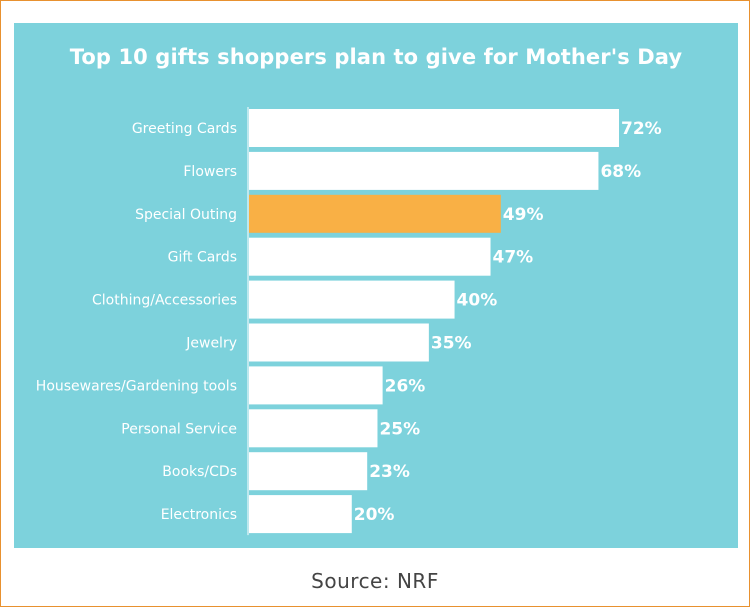 Image resolution: width=750 pixels, height=607 pixels. Describe the element at coordinates (202, 258) in the screenshot. I see `category-label-gift-cards: Gift Cards` at that location.